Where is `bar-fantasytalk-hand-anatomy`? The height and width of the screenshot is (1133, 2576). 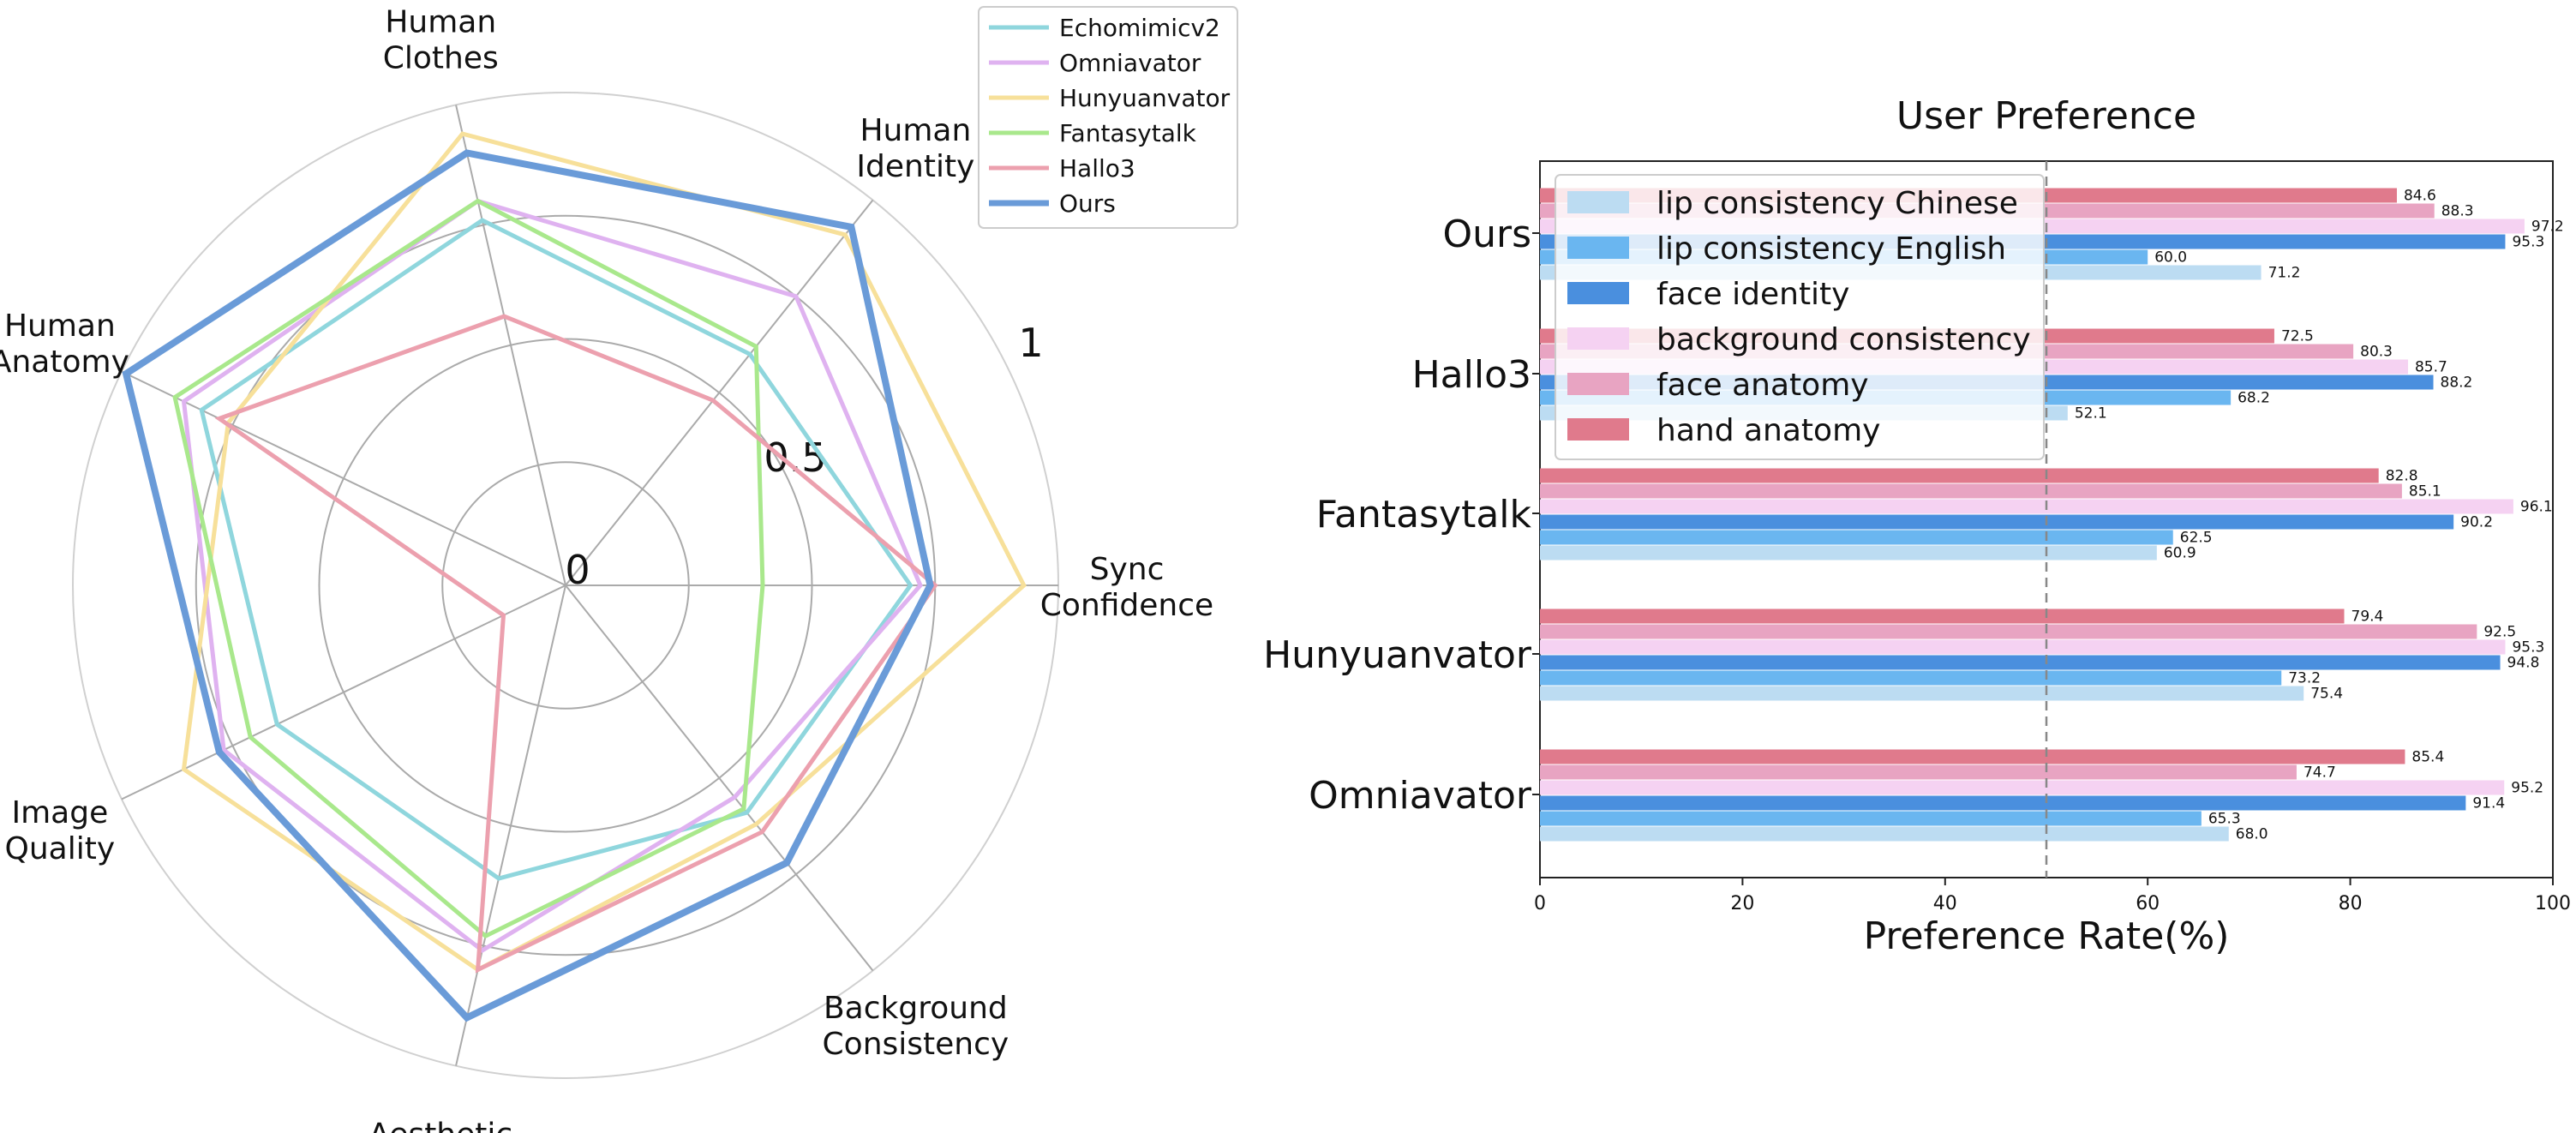
bar-fantasytalk-hand-anatomy is located at coordinates (1959, 476).